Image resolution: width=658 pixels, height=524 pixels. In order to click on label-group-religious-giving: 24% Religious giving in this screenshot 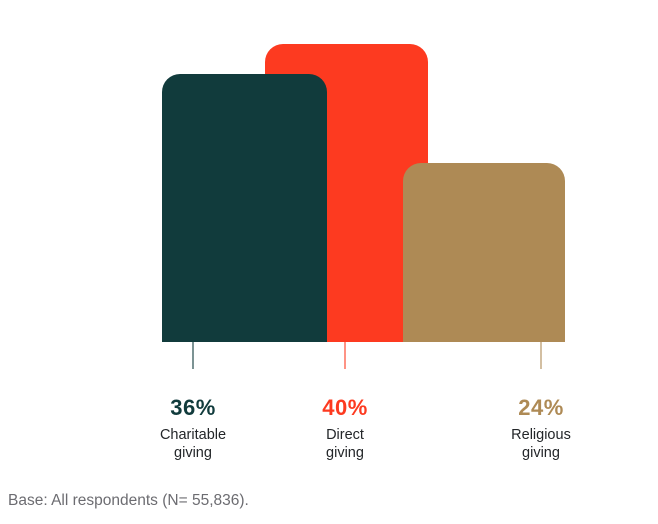, I will do `click(541, 428)`.